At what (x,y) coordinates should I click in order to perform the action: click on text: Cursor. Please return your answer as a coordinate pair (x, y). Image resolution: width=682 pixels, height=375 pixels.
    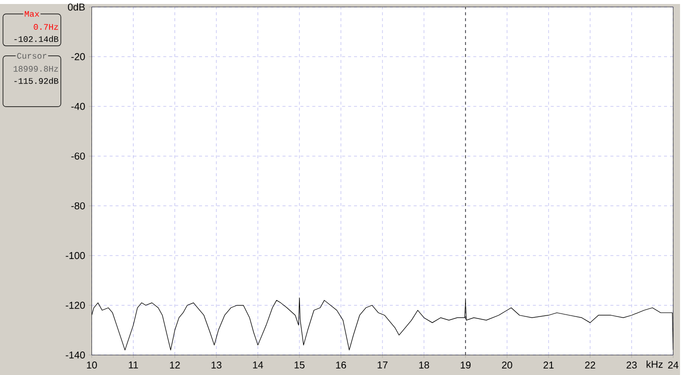
    Looking at the image, I should click on (31, 55).